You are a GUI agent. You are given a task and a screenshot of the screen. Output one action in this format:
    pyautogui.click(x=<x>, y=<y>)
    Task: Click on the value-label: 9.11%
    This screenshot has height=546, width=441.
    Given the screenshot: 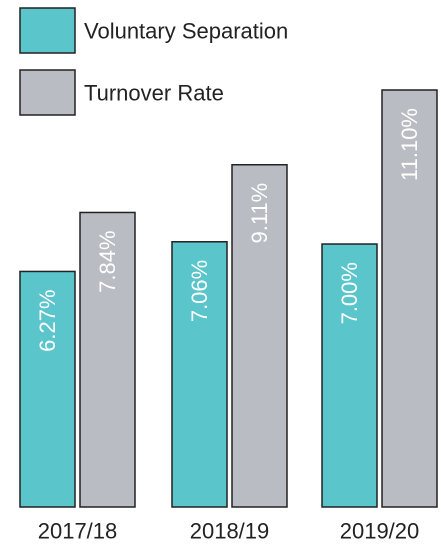 What is the action you would take?
    pyautogui.click(x=259, y=213)
    